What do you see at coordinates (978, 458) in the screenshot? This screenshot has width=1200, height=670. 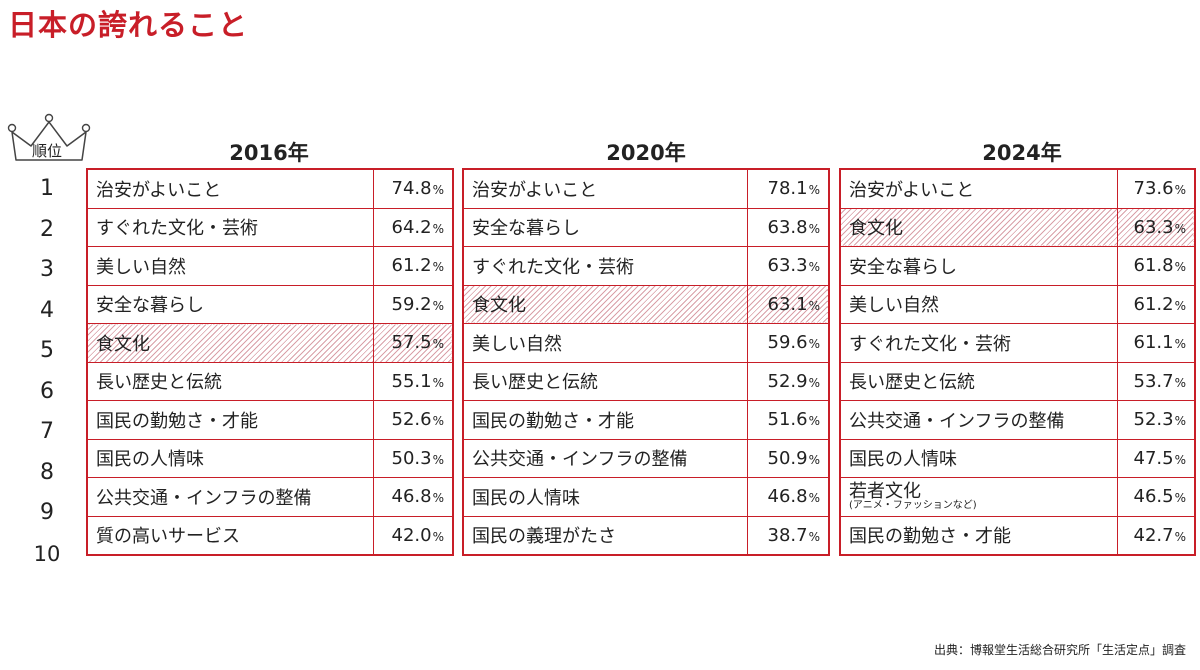 I see `item-cell: 国民の人情味` at bounding box center [978, 458].